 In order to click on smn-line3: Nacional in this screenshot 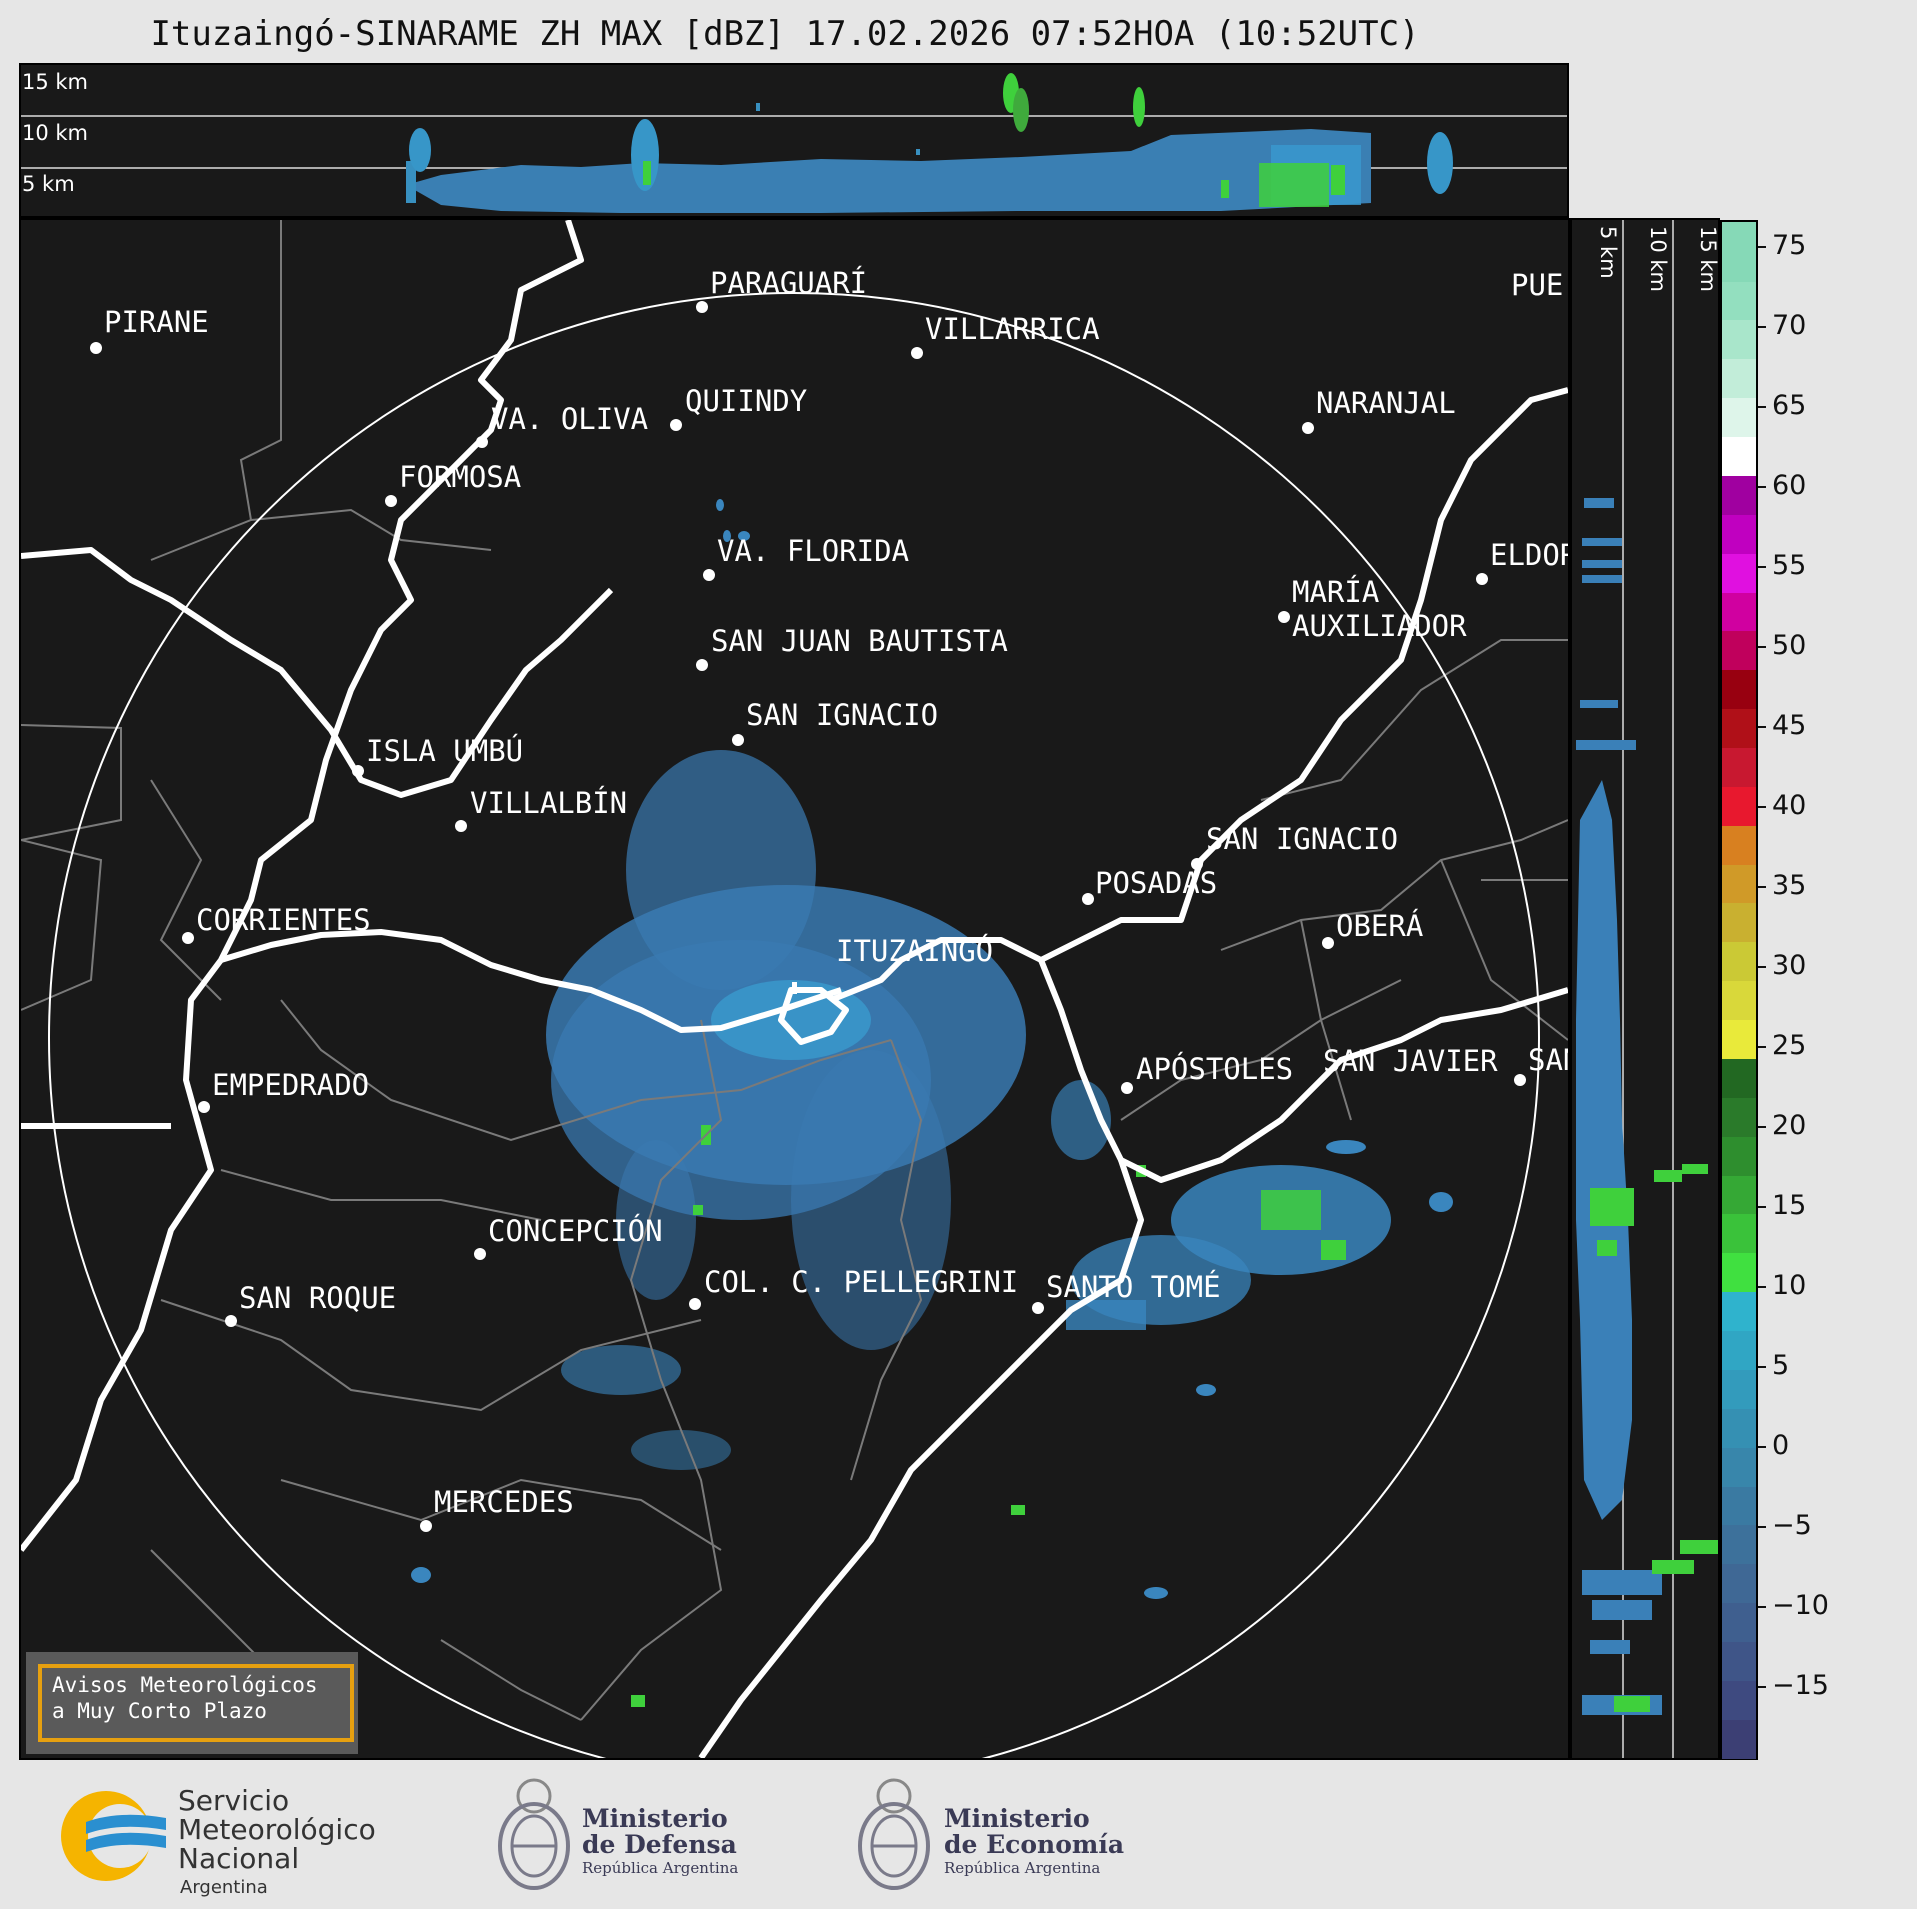, I will do `click(239, 1858)`.